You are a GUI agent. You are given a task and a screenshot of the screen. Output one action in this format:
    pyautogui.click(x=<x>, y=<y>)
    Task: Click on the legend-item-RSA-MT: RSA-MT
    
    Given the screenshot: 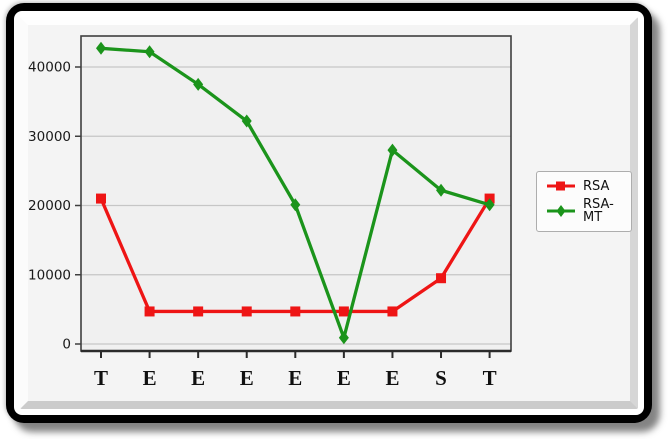 What is the action you would take?
    pyautogui.click(x=584, y=211)
    